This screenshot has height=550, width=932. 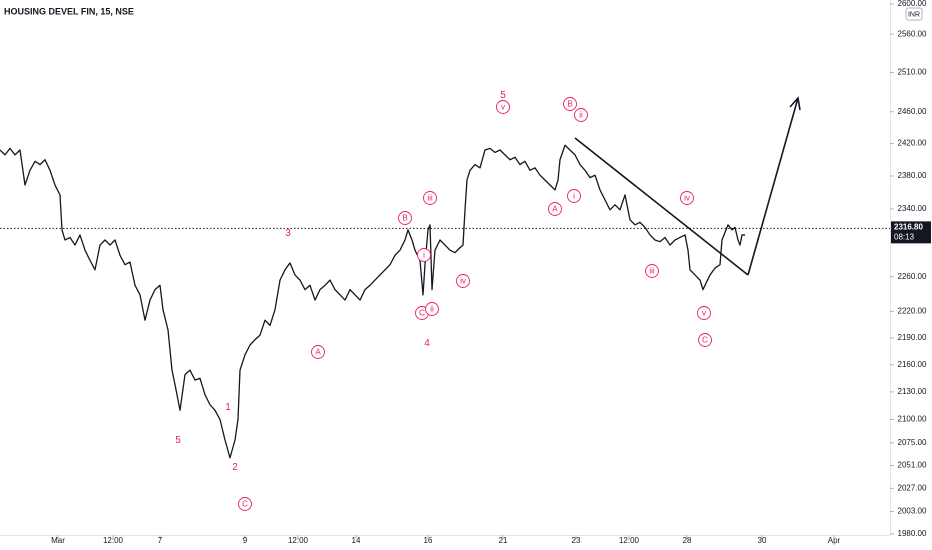 What do you see at coordinates (773, 186) in the screenshot?
I see `projection-arrow` at bounding box center [773, 186].